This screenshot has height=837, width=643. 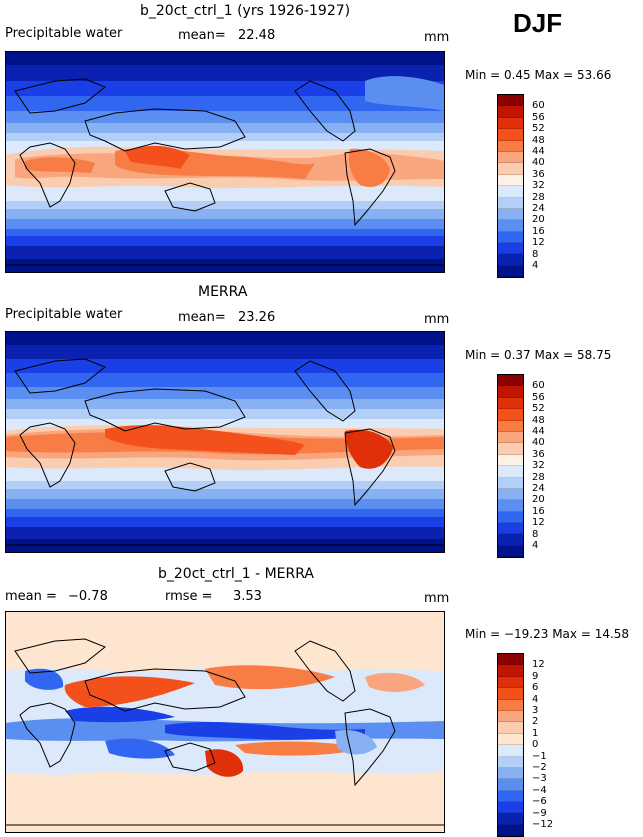 I want to click on obs-colorbar, so click(x=510, y=466).